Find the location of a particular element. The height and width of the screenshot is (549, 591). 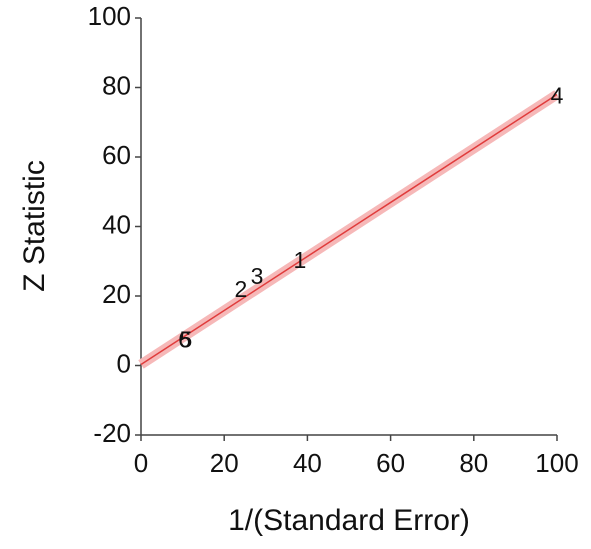

point-label: 1 is located at coordinates (300, 260).